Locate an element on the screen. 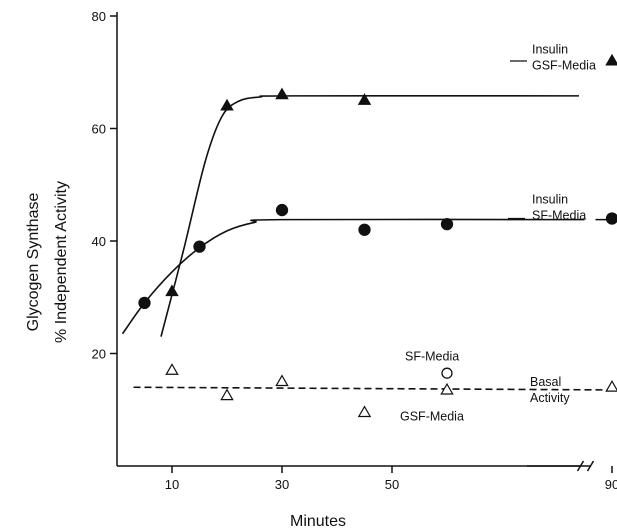 The height and width of the screenshot is (531, 617). point-sf-media is located at coordinates (447, 373).